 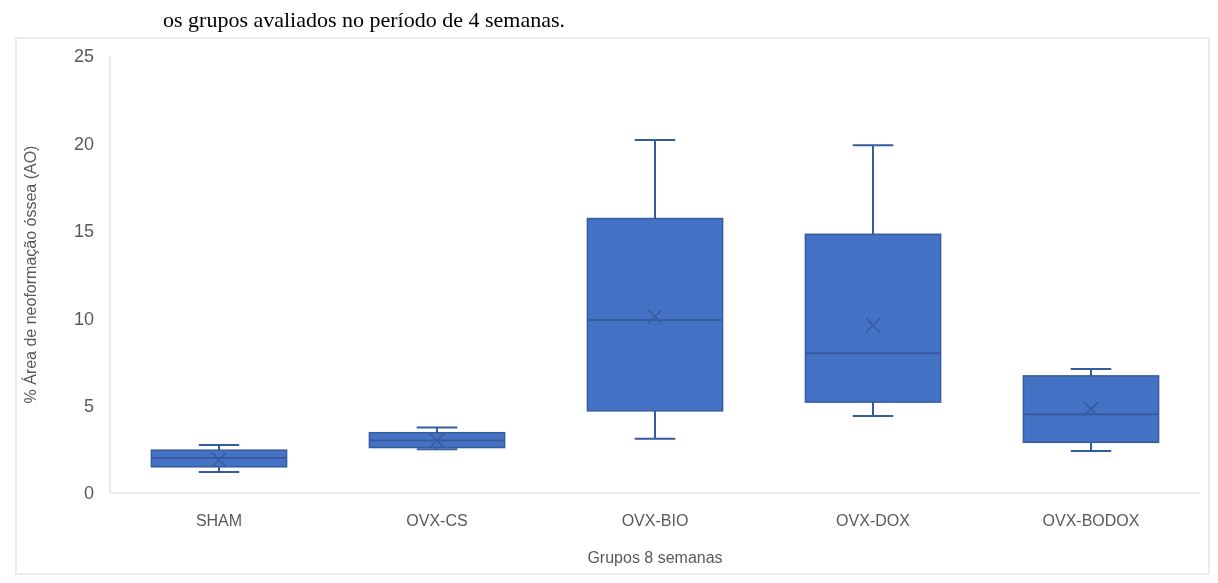 What do you see at coordinates (873, 520) in the screenshot?
I see `x-tick-label: OVX-DOX` at bounding box center [873, 520].